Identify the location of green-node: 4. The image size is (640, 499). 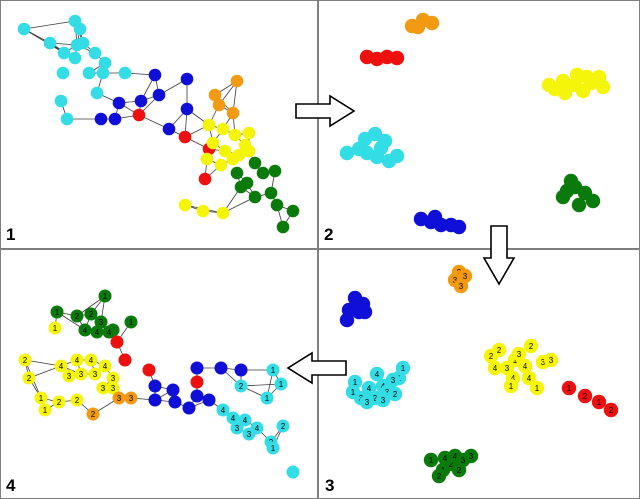
(85, 330).